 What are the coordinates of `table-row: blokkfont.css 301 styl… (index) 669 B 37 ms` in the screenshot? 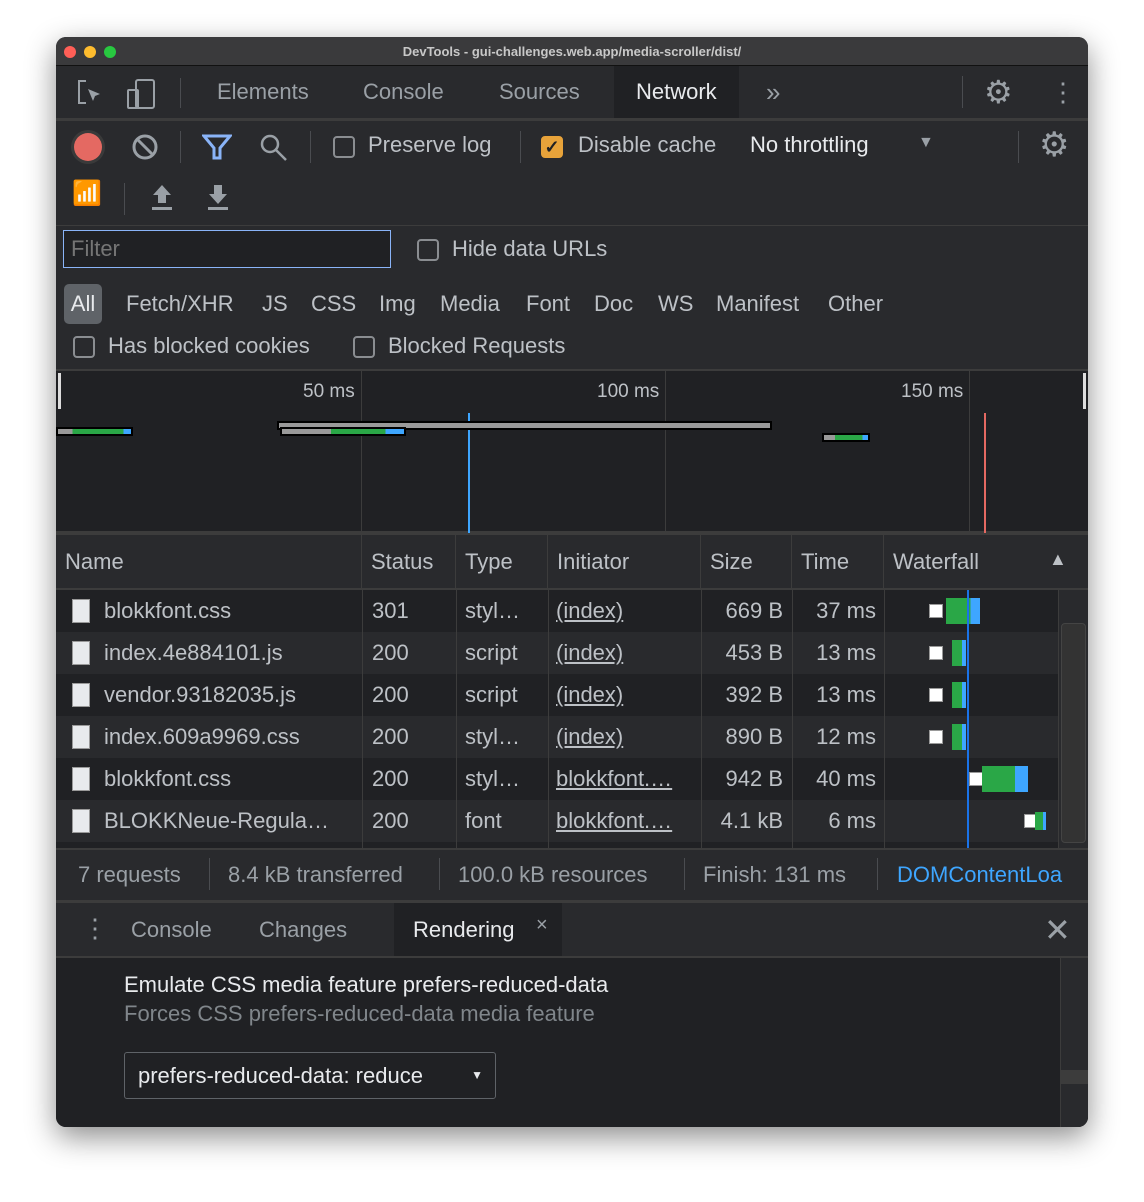 It's located at (557, 611).